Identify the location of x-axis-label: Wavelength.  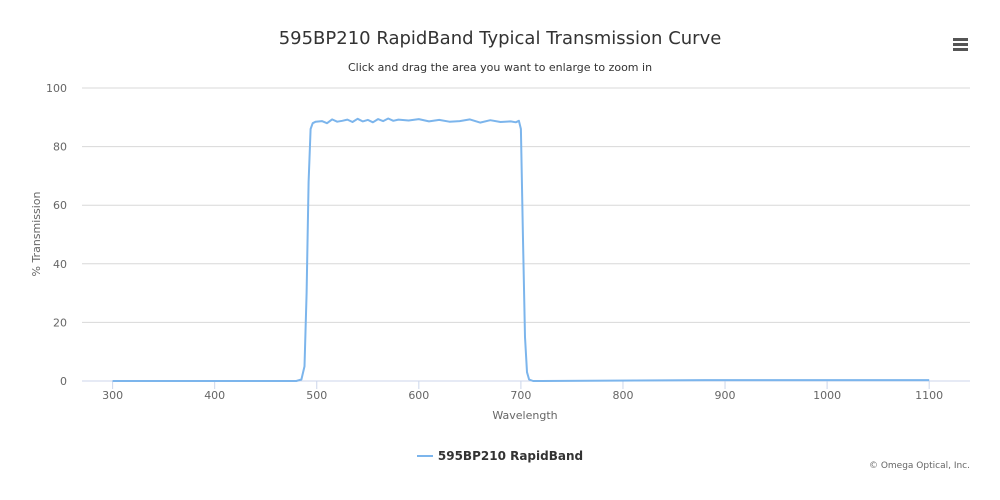
(524, 415).